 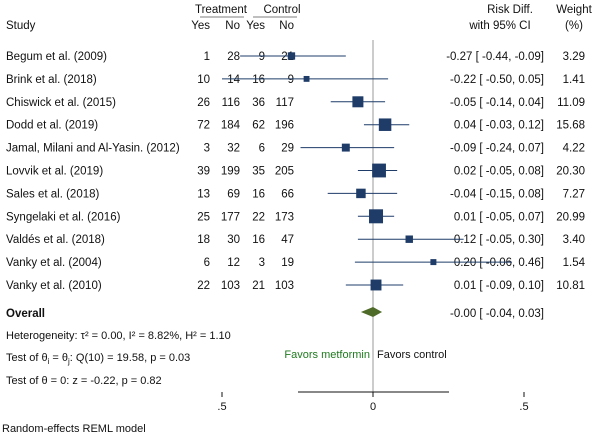 I want to click on header-c-yes: Yes, so click(x=255, y=26).